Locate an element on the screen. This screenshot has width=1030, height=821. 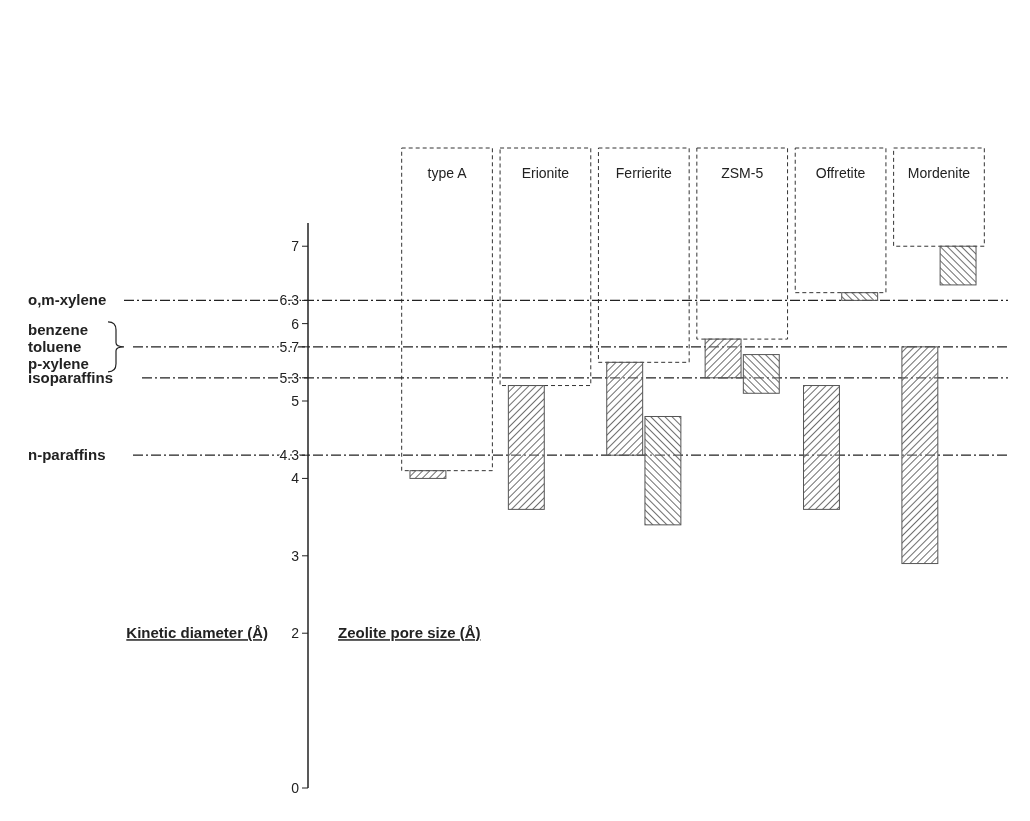
x-tick-label: ZSM-5 is located at coordinates (742, 173).